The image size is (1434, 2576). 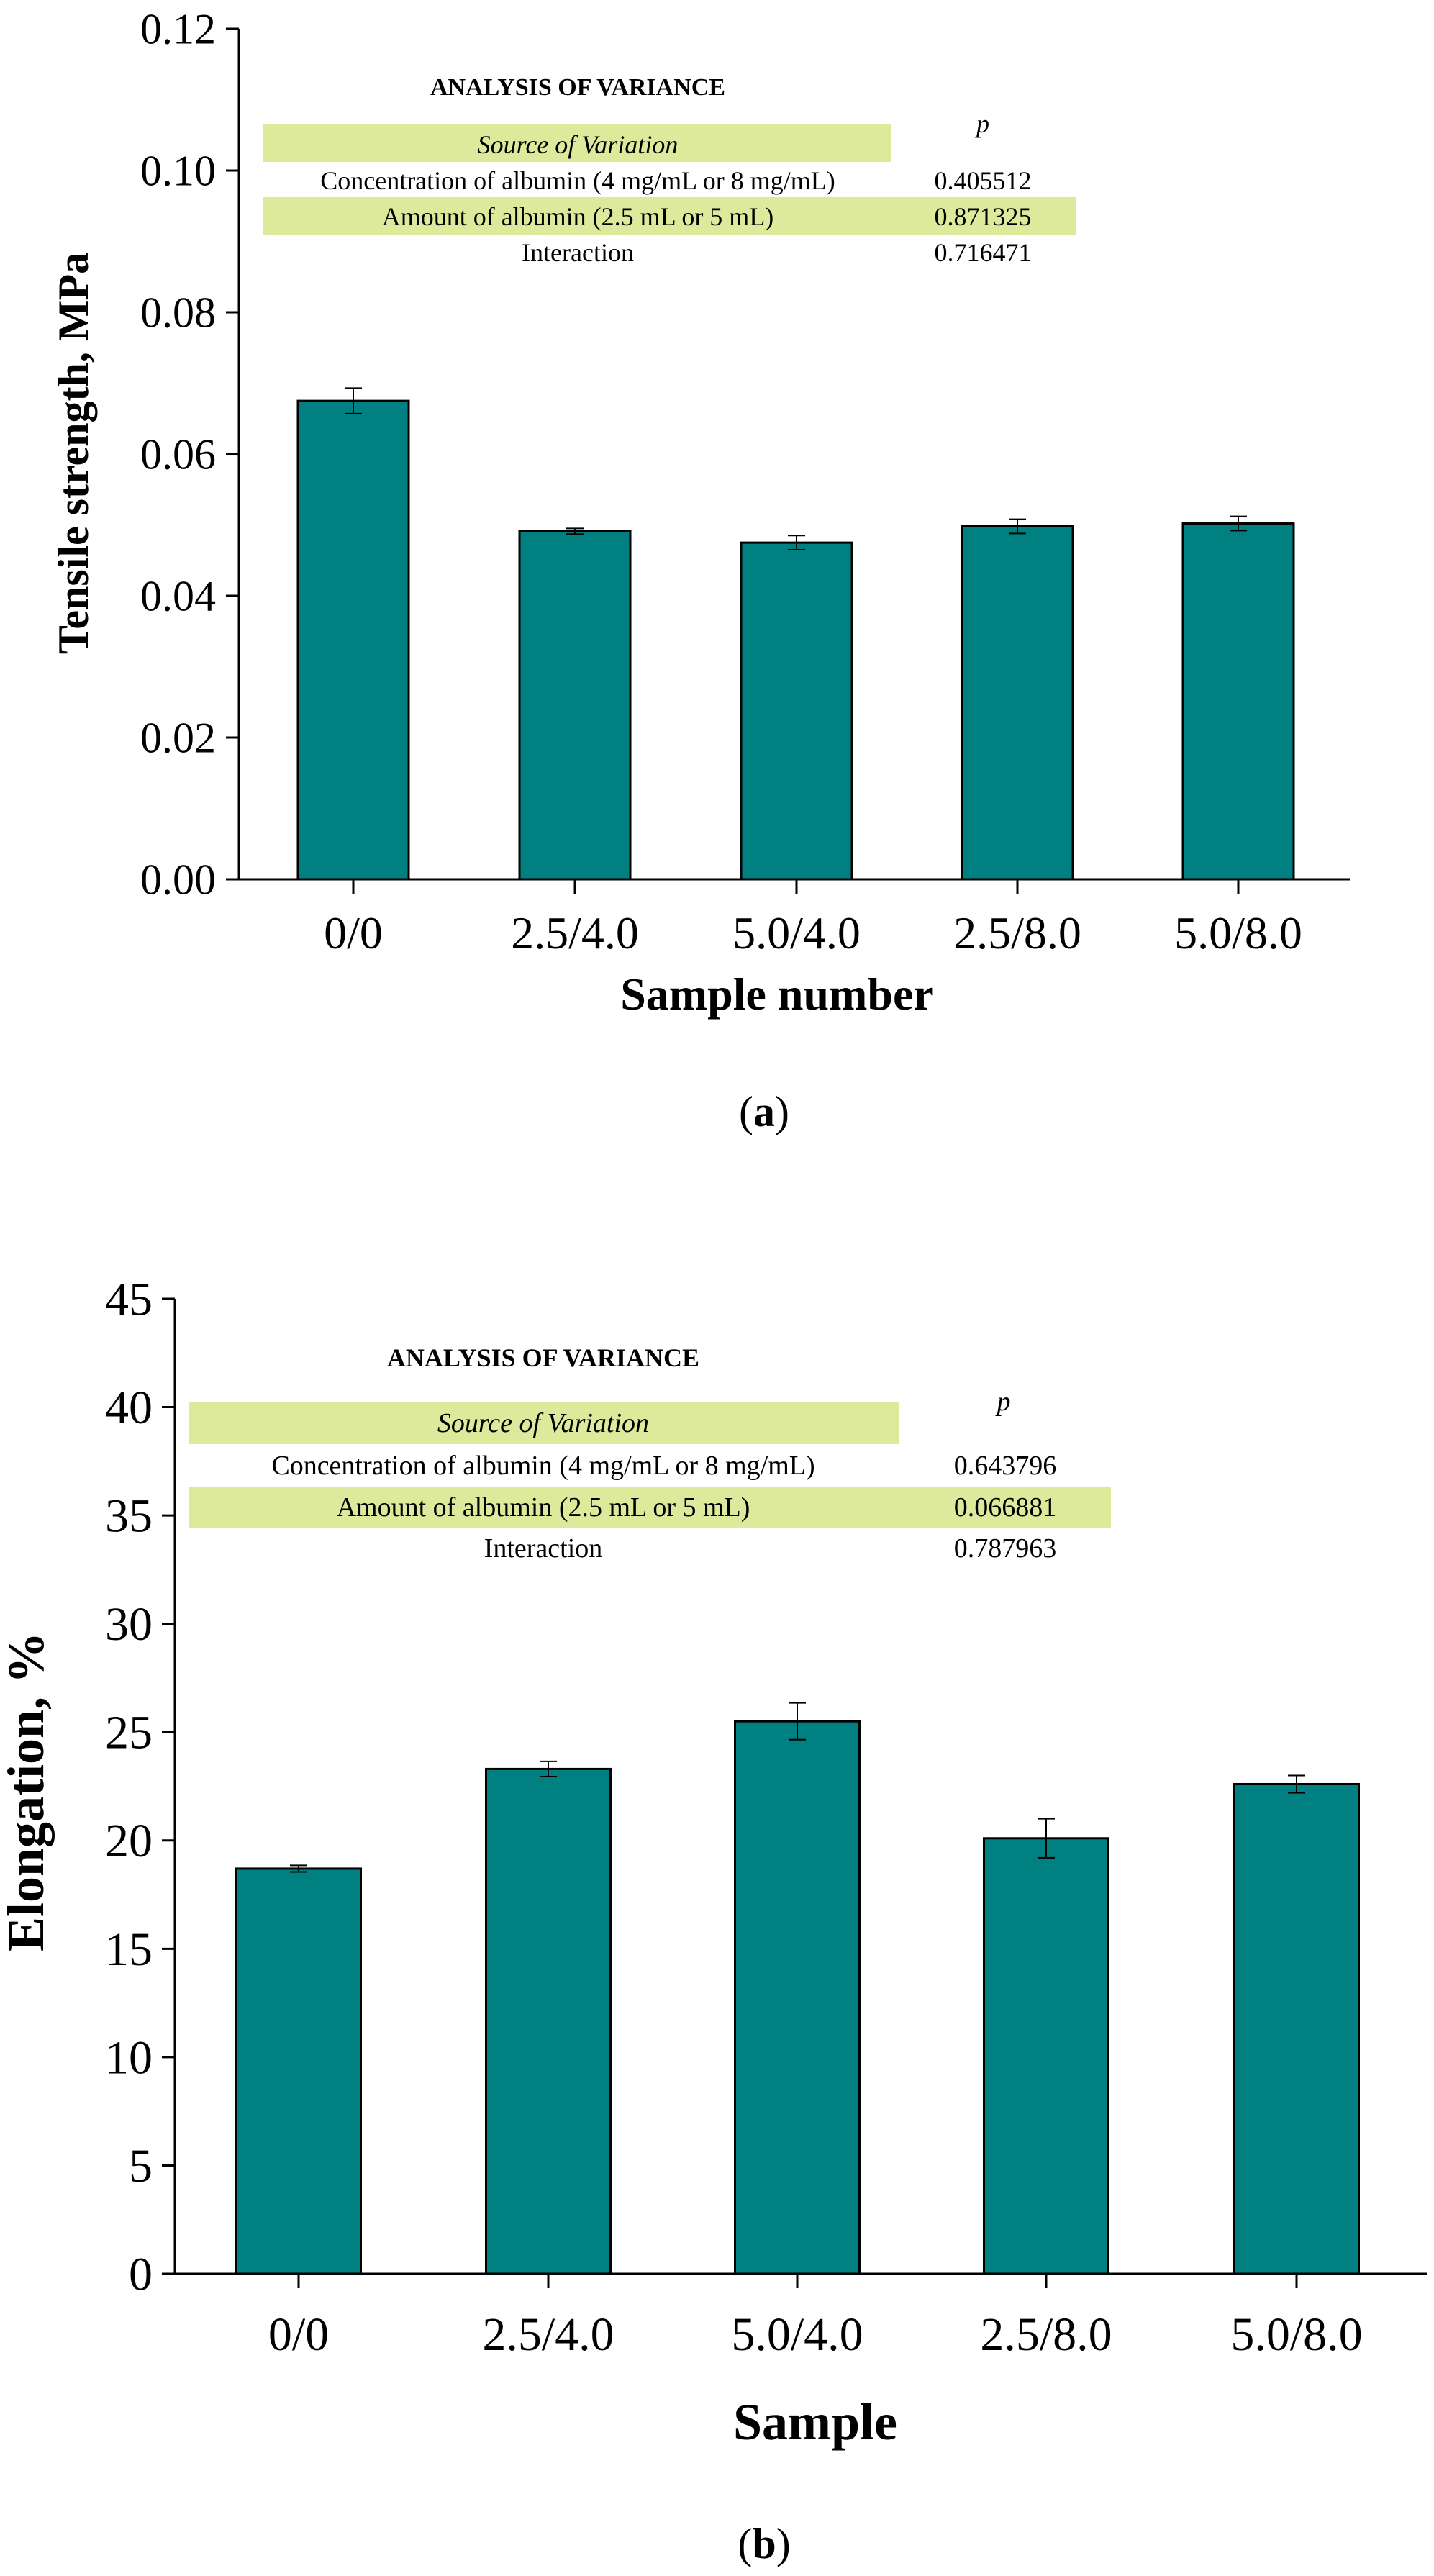 What do you see at coordinates (178, 737) in the screenshot?
I see `y-tick-label: 0.02` at bounding box center [178, 737].